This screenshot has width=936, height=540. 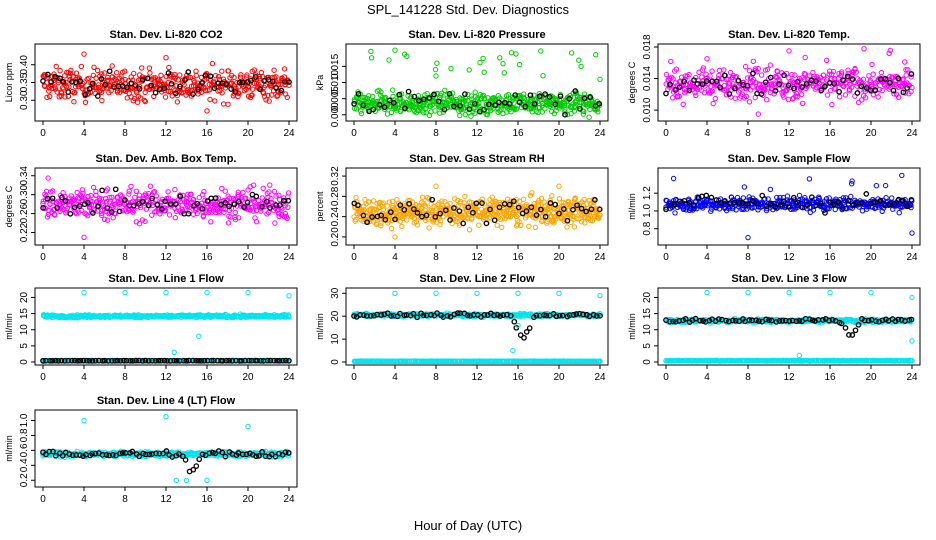 I want to click on y-tick-label: 0.014, so click(x=647, y=78).